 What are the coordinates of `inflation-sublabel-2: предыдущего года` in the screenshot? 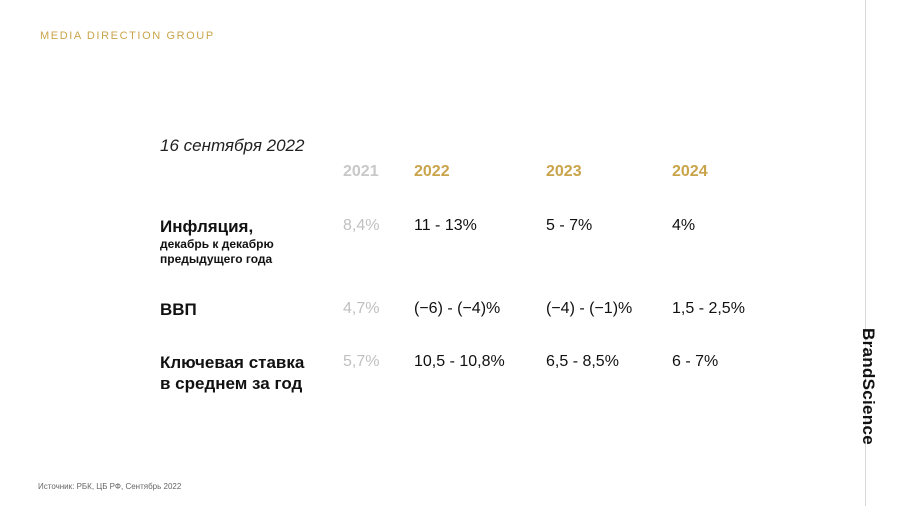 It's located at (216, 259).